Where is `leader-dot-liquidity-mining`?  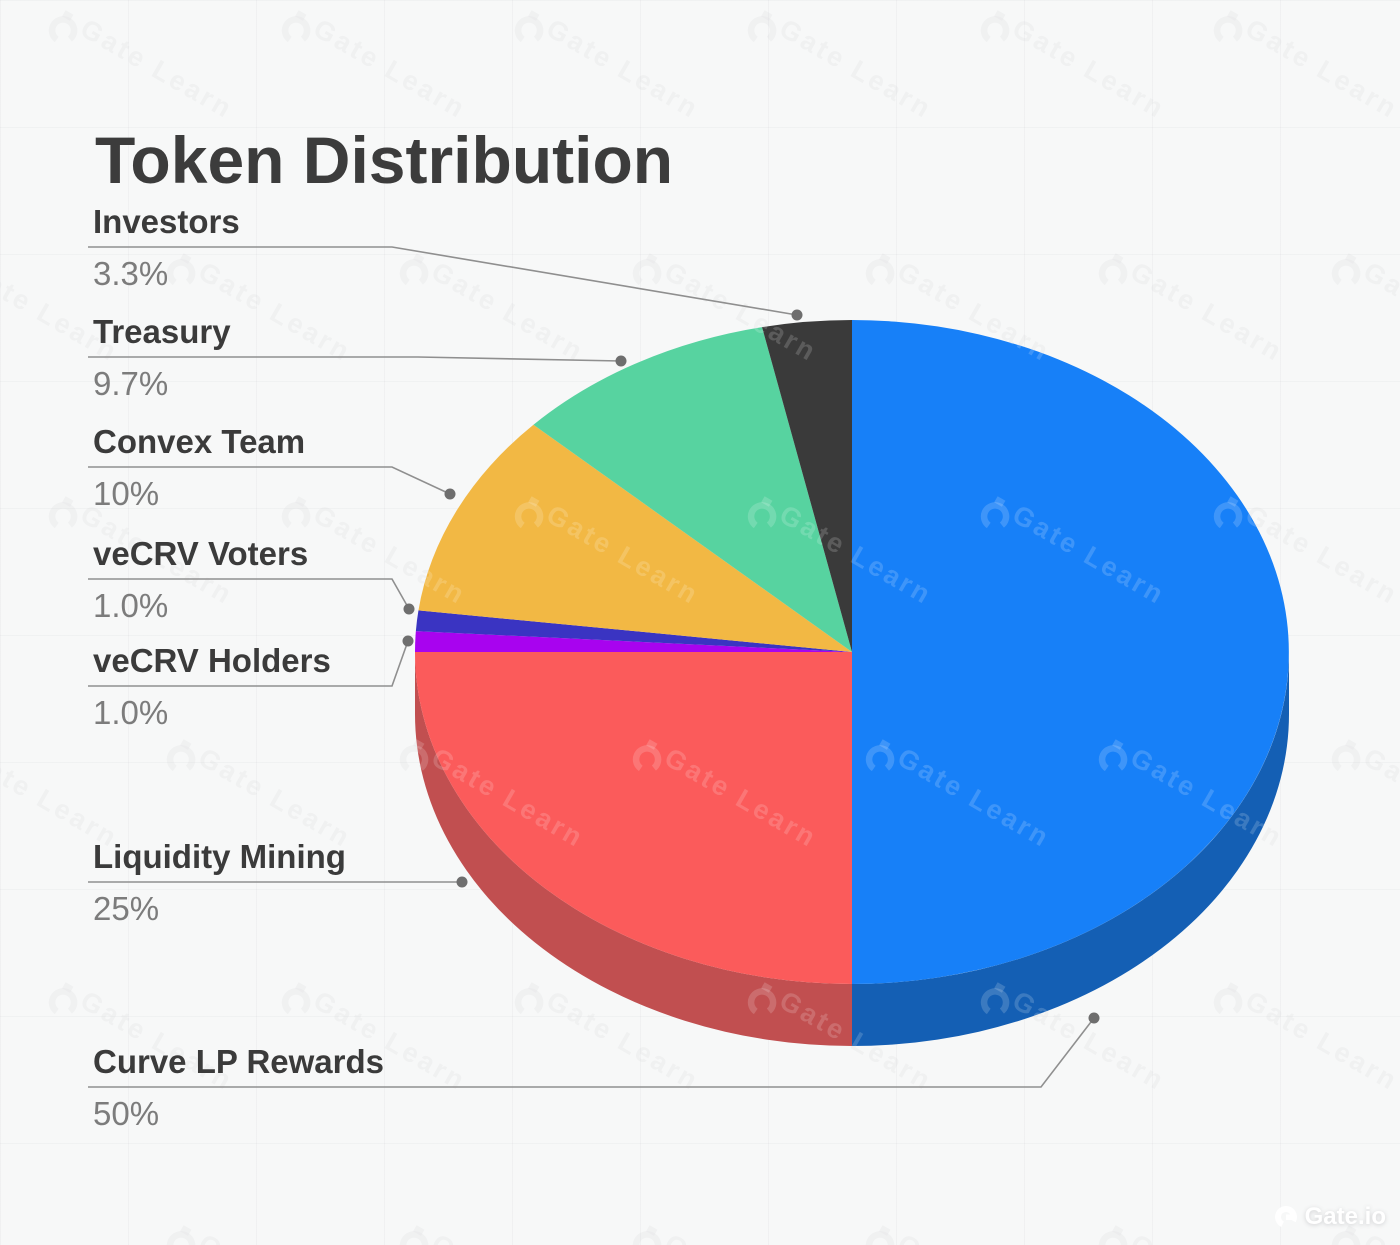
leader-dot-liquidity-mining is located at coordinates (462, 882).